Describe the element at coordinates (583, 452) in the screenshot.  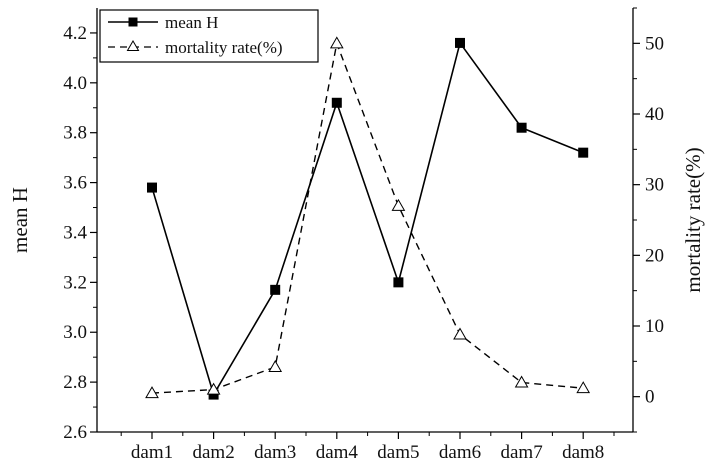
I see `x-tick-label: dam8` at that location.